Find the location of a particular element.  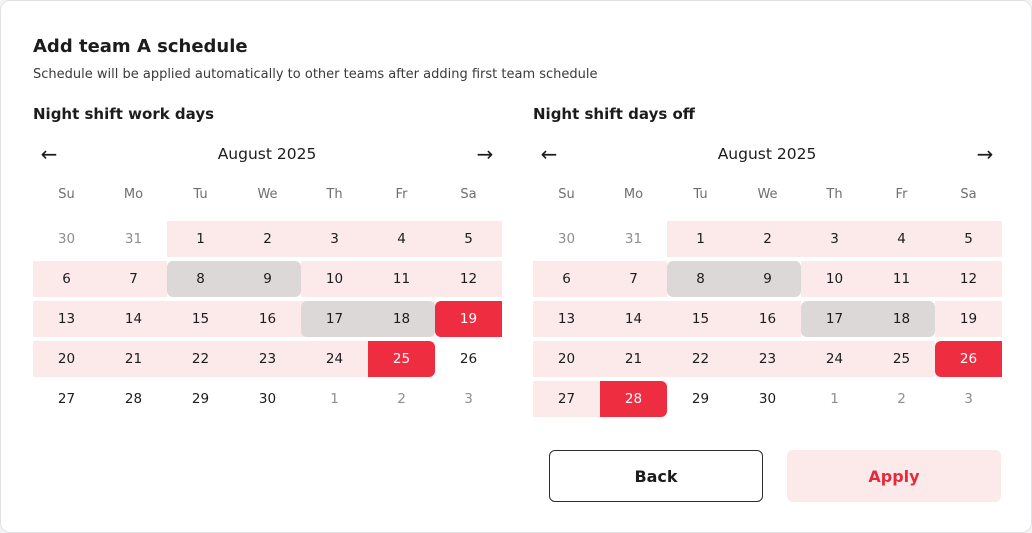

weekday-header: Su Mo Tu We Th Fr Sa is located at coordinates (267, 196).